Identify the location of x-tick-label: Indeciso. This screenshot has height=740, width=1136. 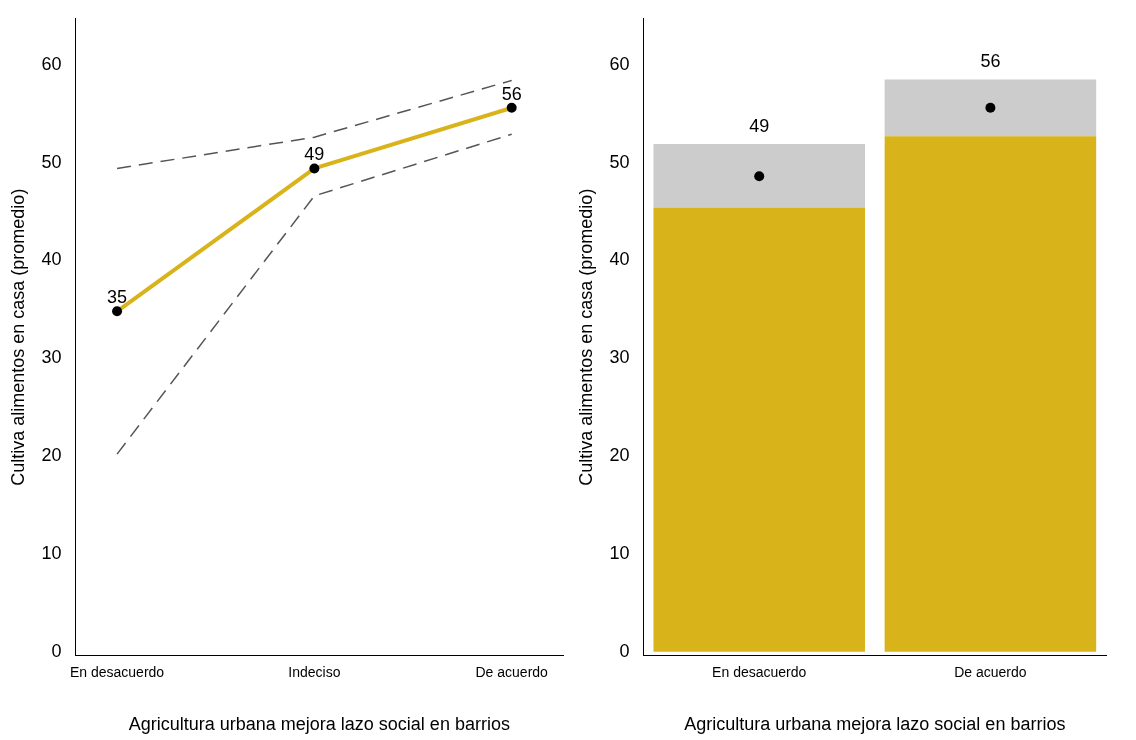
(314, 671).